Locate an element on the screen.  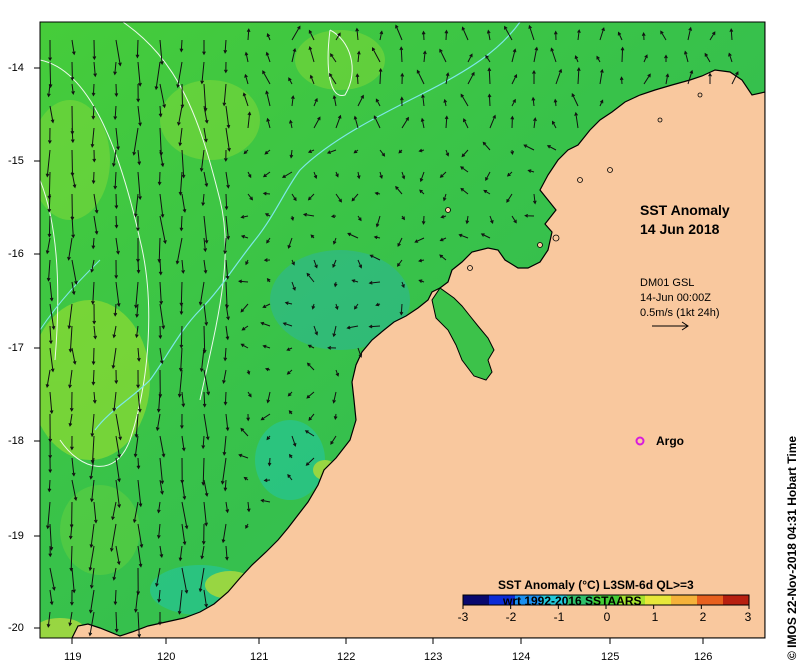
current-model: DM01 GSL is located at coordinates (667, 283).